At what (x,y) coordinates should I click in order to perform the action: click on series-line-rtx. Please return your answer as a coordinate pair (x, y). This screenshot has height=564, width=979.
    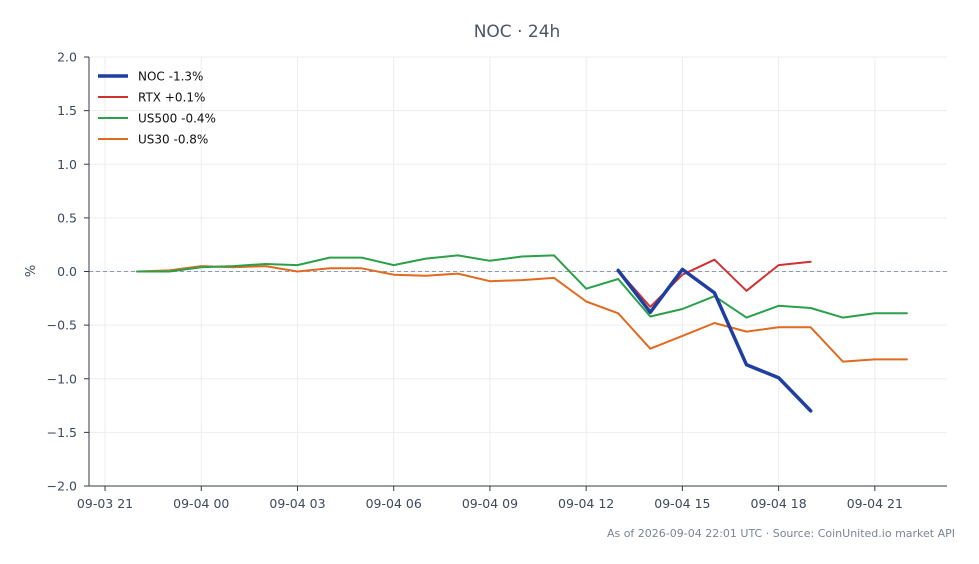
    Looking at the image, I should click on (714, 283).